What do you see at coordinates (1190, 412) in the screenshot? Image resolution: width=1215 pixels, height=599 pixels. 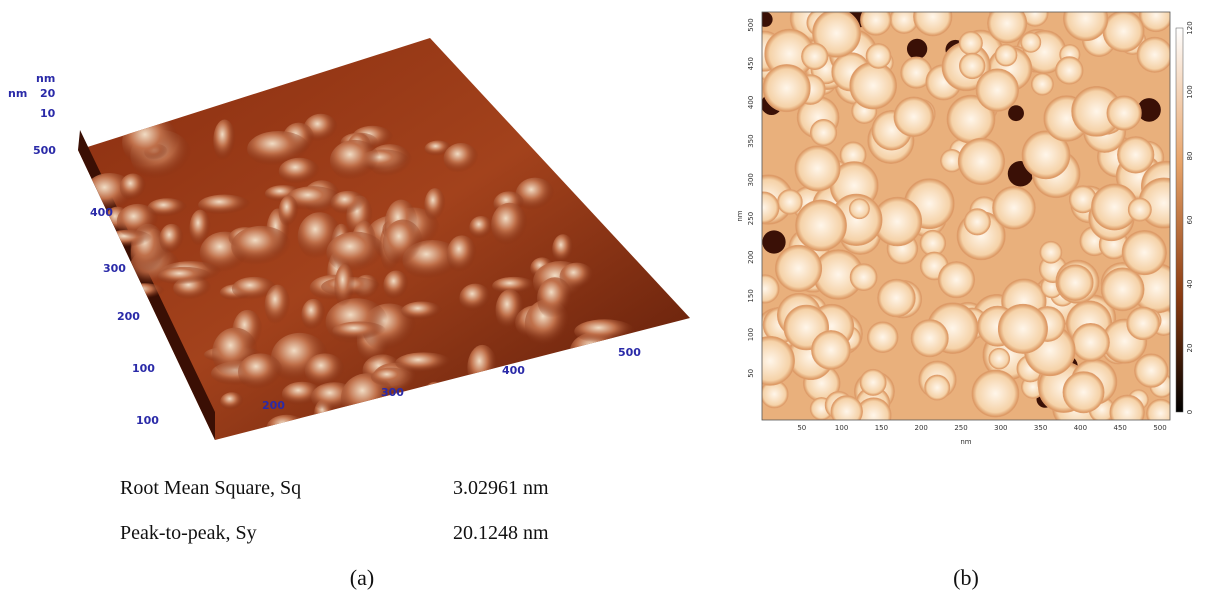 I see `colorbar-tick-label: 0` at bounding box center [1190, 412].